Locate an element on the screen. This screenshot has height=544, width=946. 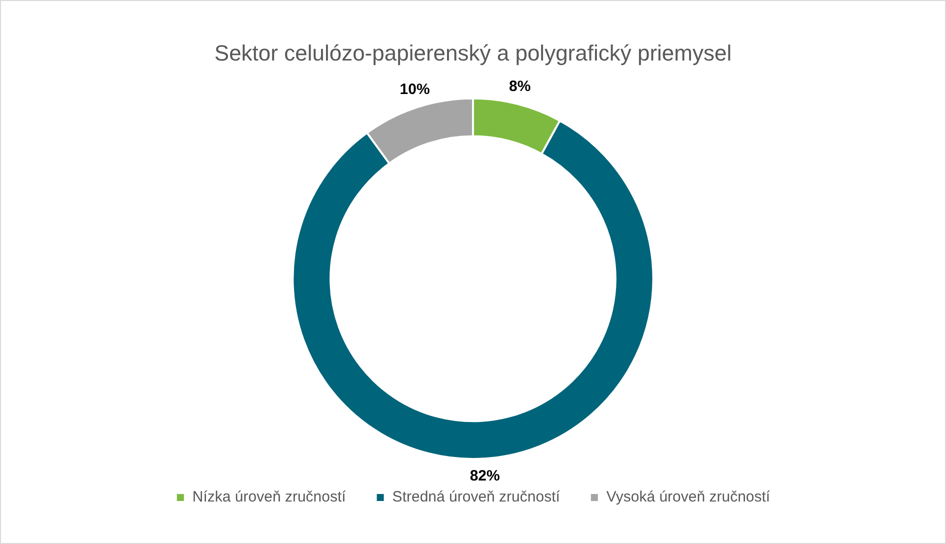
legend-label: Nízka úroveň zručností is located at coordinates (269, 497).